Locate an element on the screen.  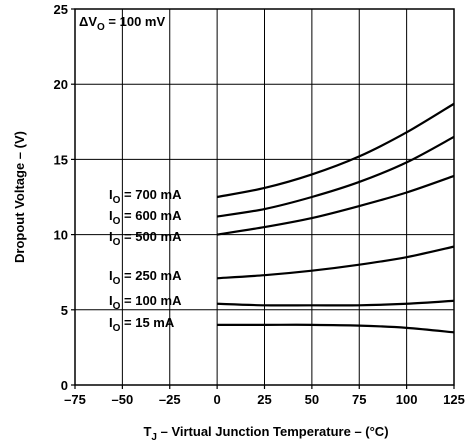
x-axis-ticks: –75 –50 –25 0 25 50 75 100 125 is located at coordinates (264, 396).